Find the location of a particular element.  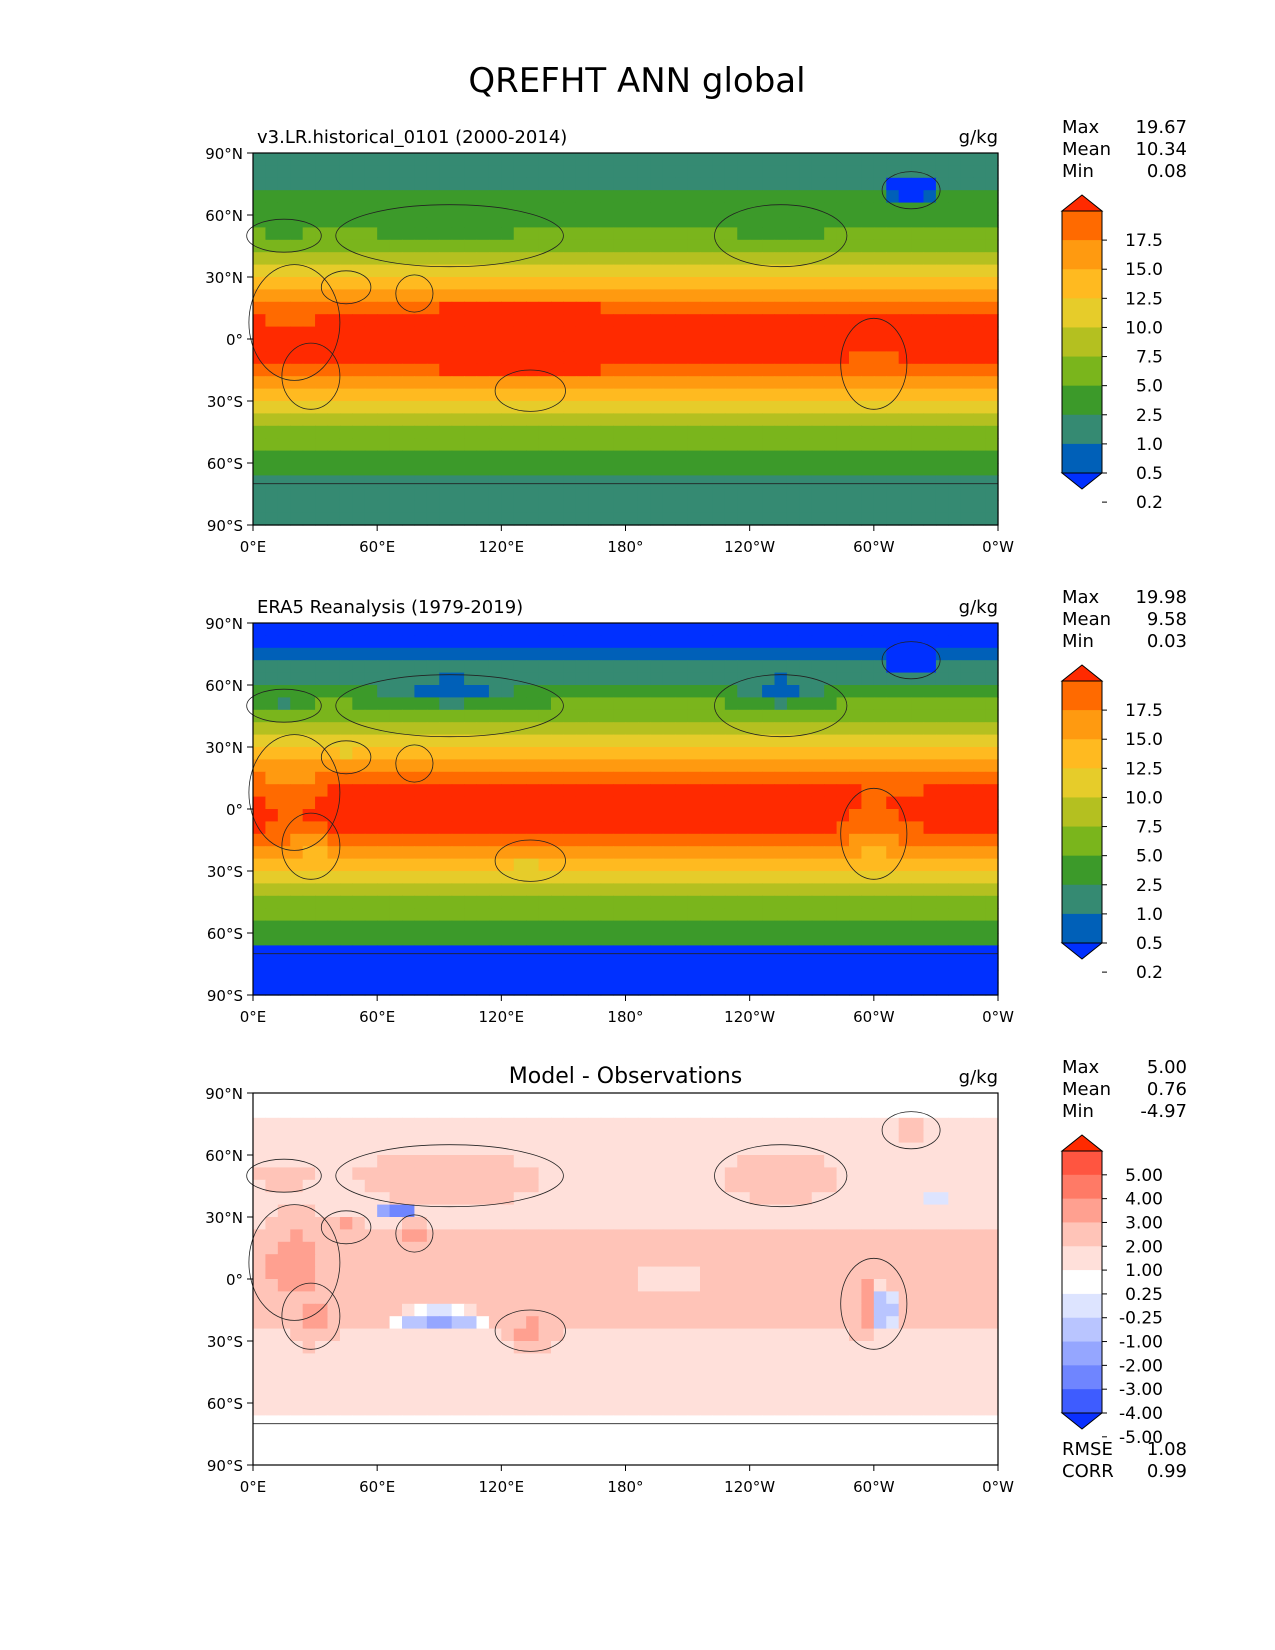

colorbar-extend-bottom is located at coordinates (1082, 951).